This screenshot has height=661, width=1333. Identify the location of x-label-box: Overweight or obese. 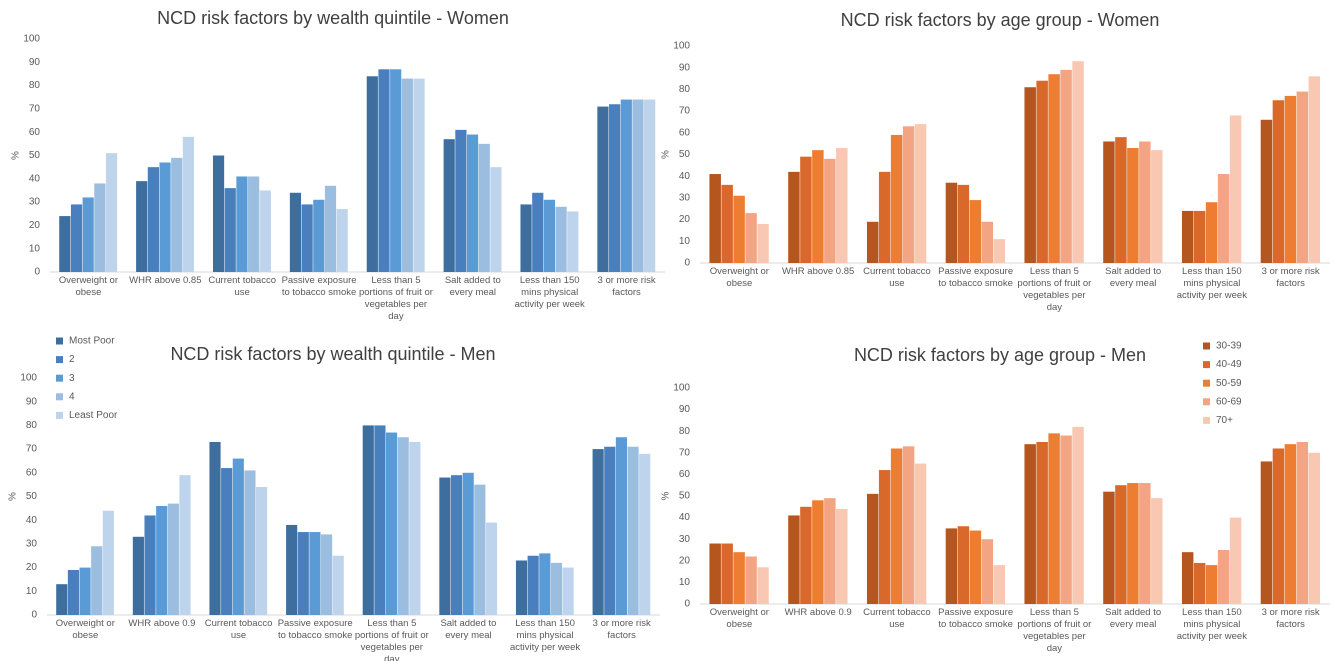
(739, 618).